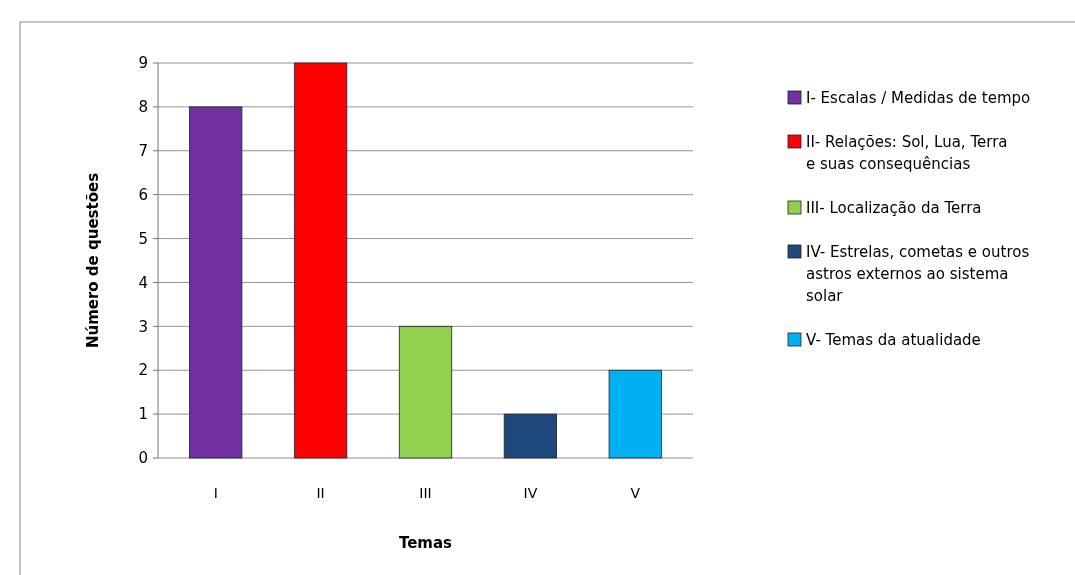 This screenshot has height=575, width=1075. What do you see at coordinates (893, 340) in the screenshot?
I see `legend-label: V- Temas da atualidade` at bounding box center [893, 340].